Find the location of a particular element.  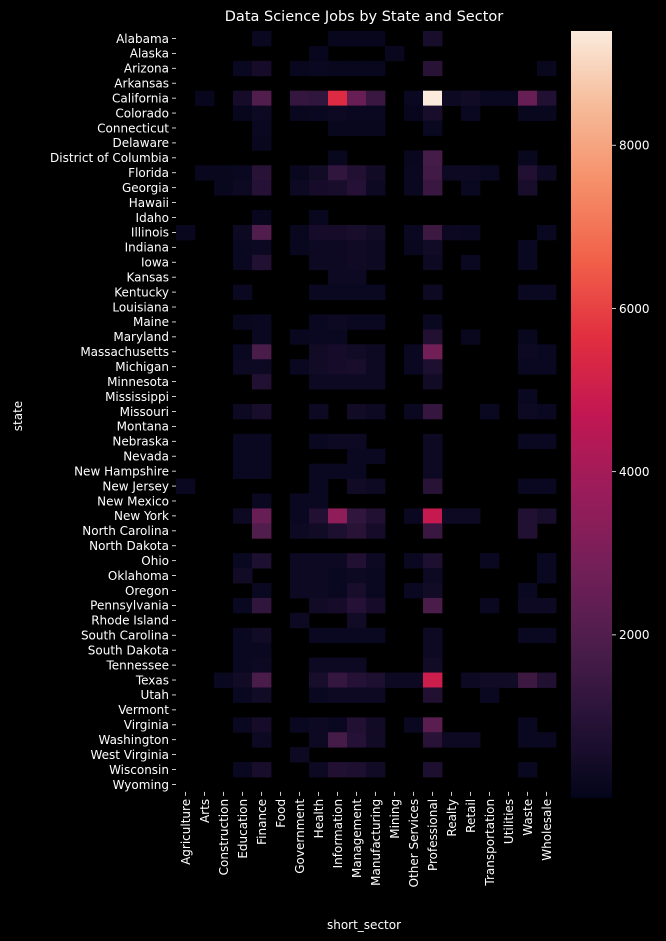

x-tick-label: Utilities is located at coordinates (509, 821).